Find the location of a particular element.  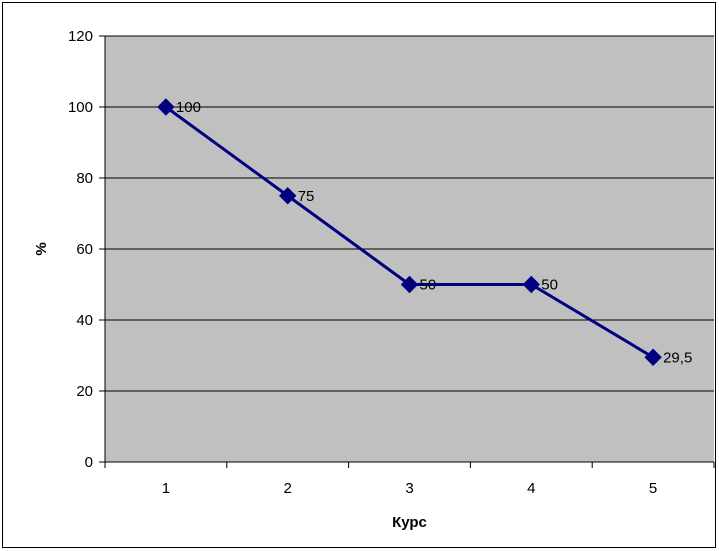

x-tick-label: 3 is located at coordinates (409, 488).